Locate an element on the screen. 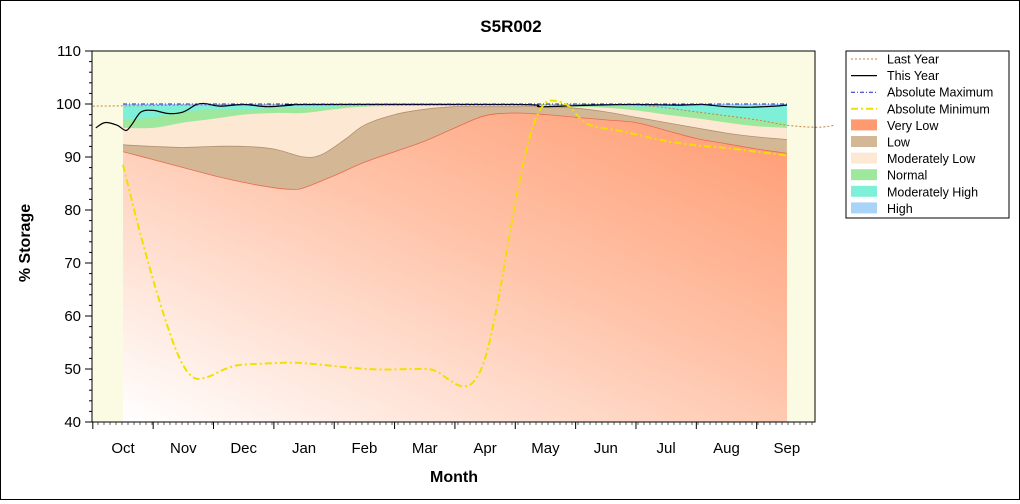 This screenshot has width=1020, height=504. x-tick-label-jun: Jun is located at coordinates (606, 448).